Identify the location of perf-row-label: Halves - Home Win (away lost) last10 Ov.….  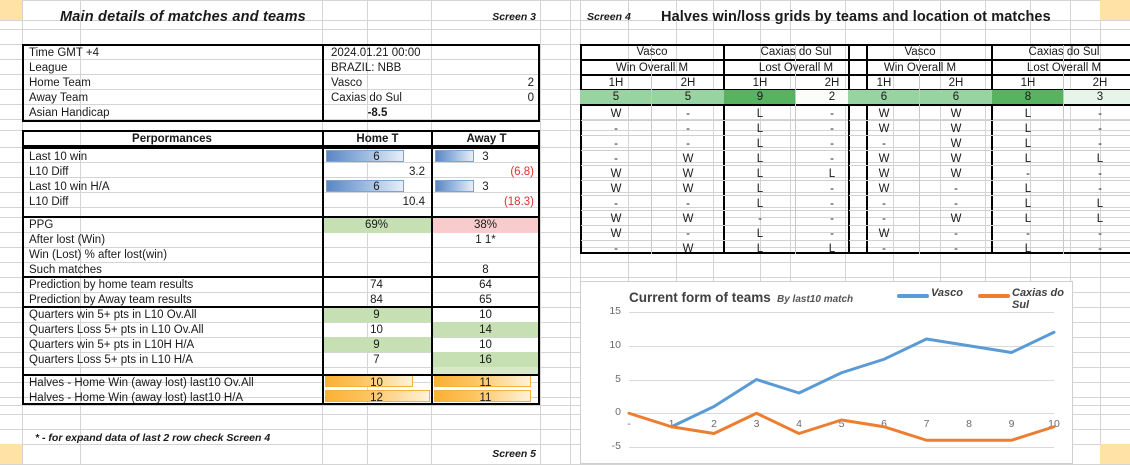
(141, 382).